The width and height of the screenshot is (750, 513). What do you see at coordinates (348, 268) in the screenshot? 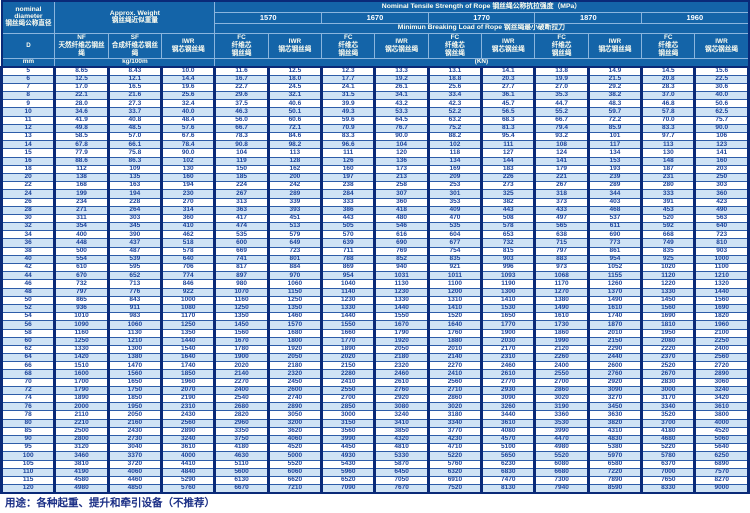
I see `cell: 869` at bounding box center [348, 268].